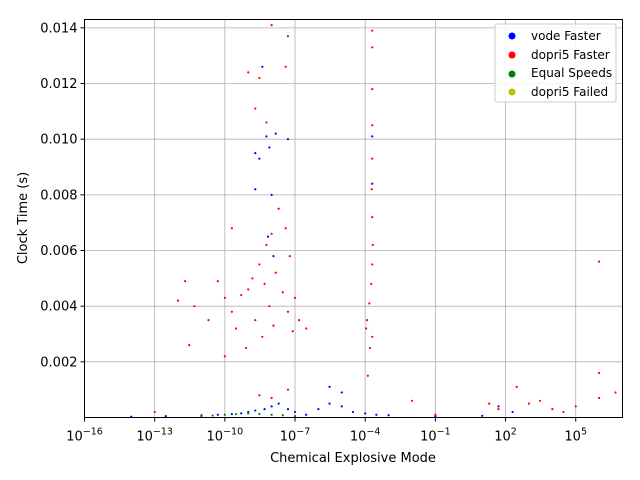 This screenshot has height=480, width=640. I want to click on y-tick-label: 0.008, so click(58, 195).